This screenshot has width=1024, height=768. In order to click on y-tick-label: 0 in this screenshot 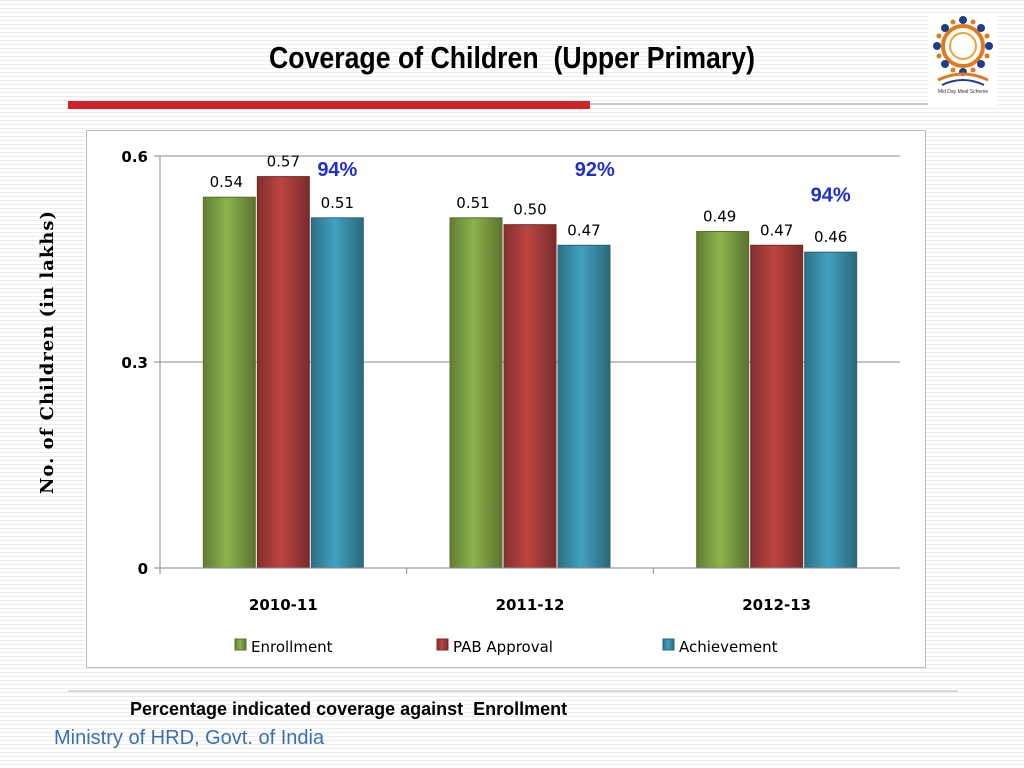, I will do `click(143, 569)`.